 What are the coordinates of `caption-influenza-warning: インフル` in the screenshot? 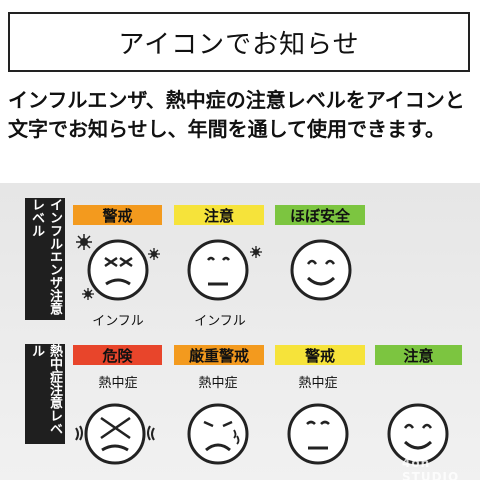 It's located at (118, 321).